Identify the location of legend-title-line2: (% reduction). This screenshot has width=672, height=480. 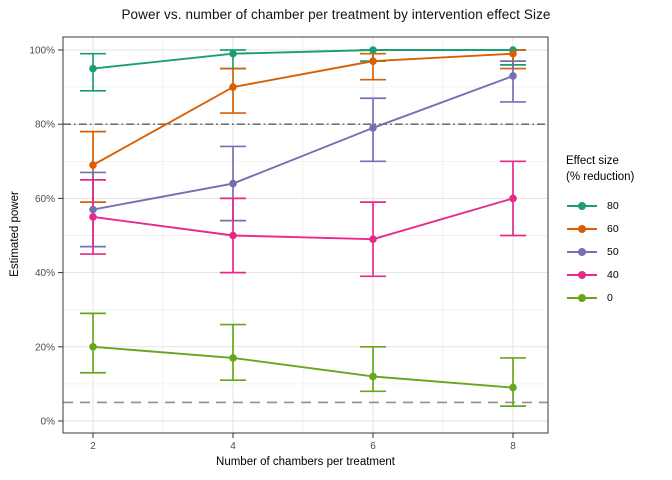
(600, 177).